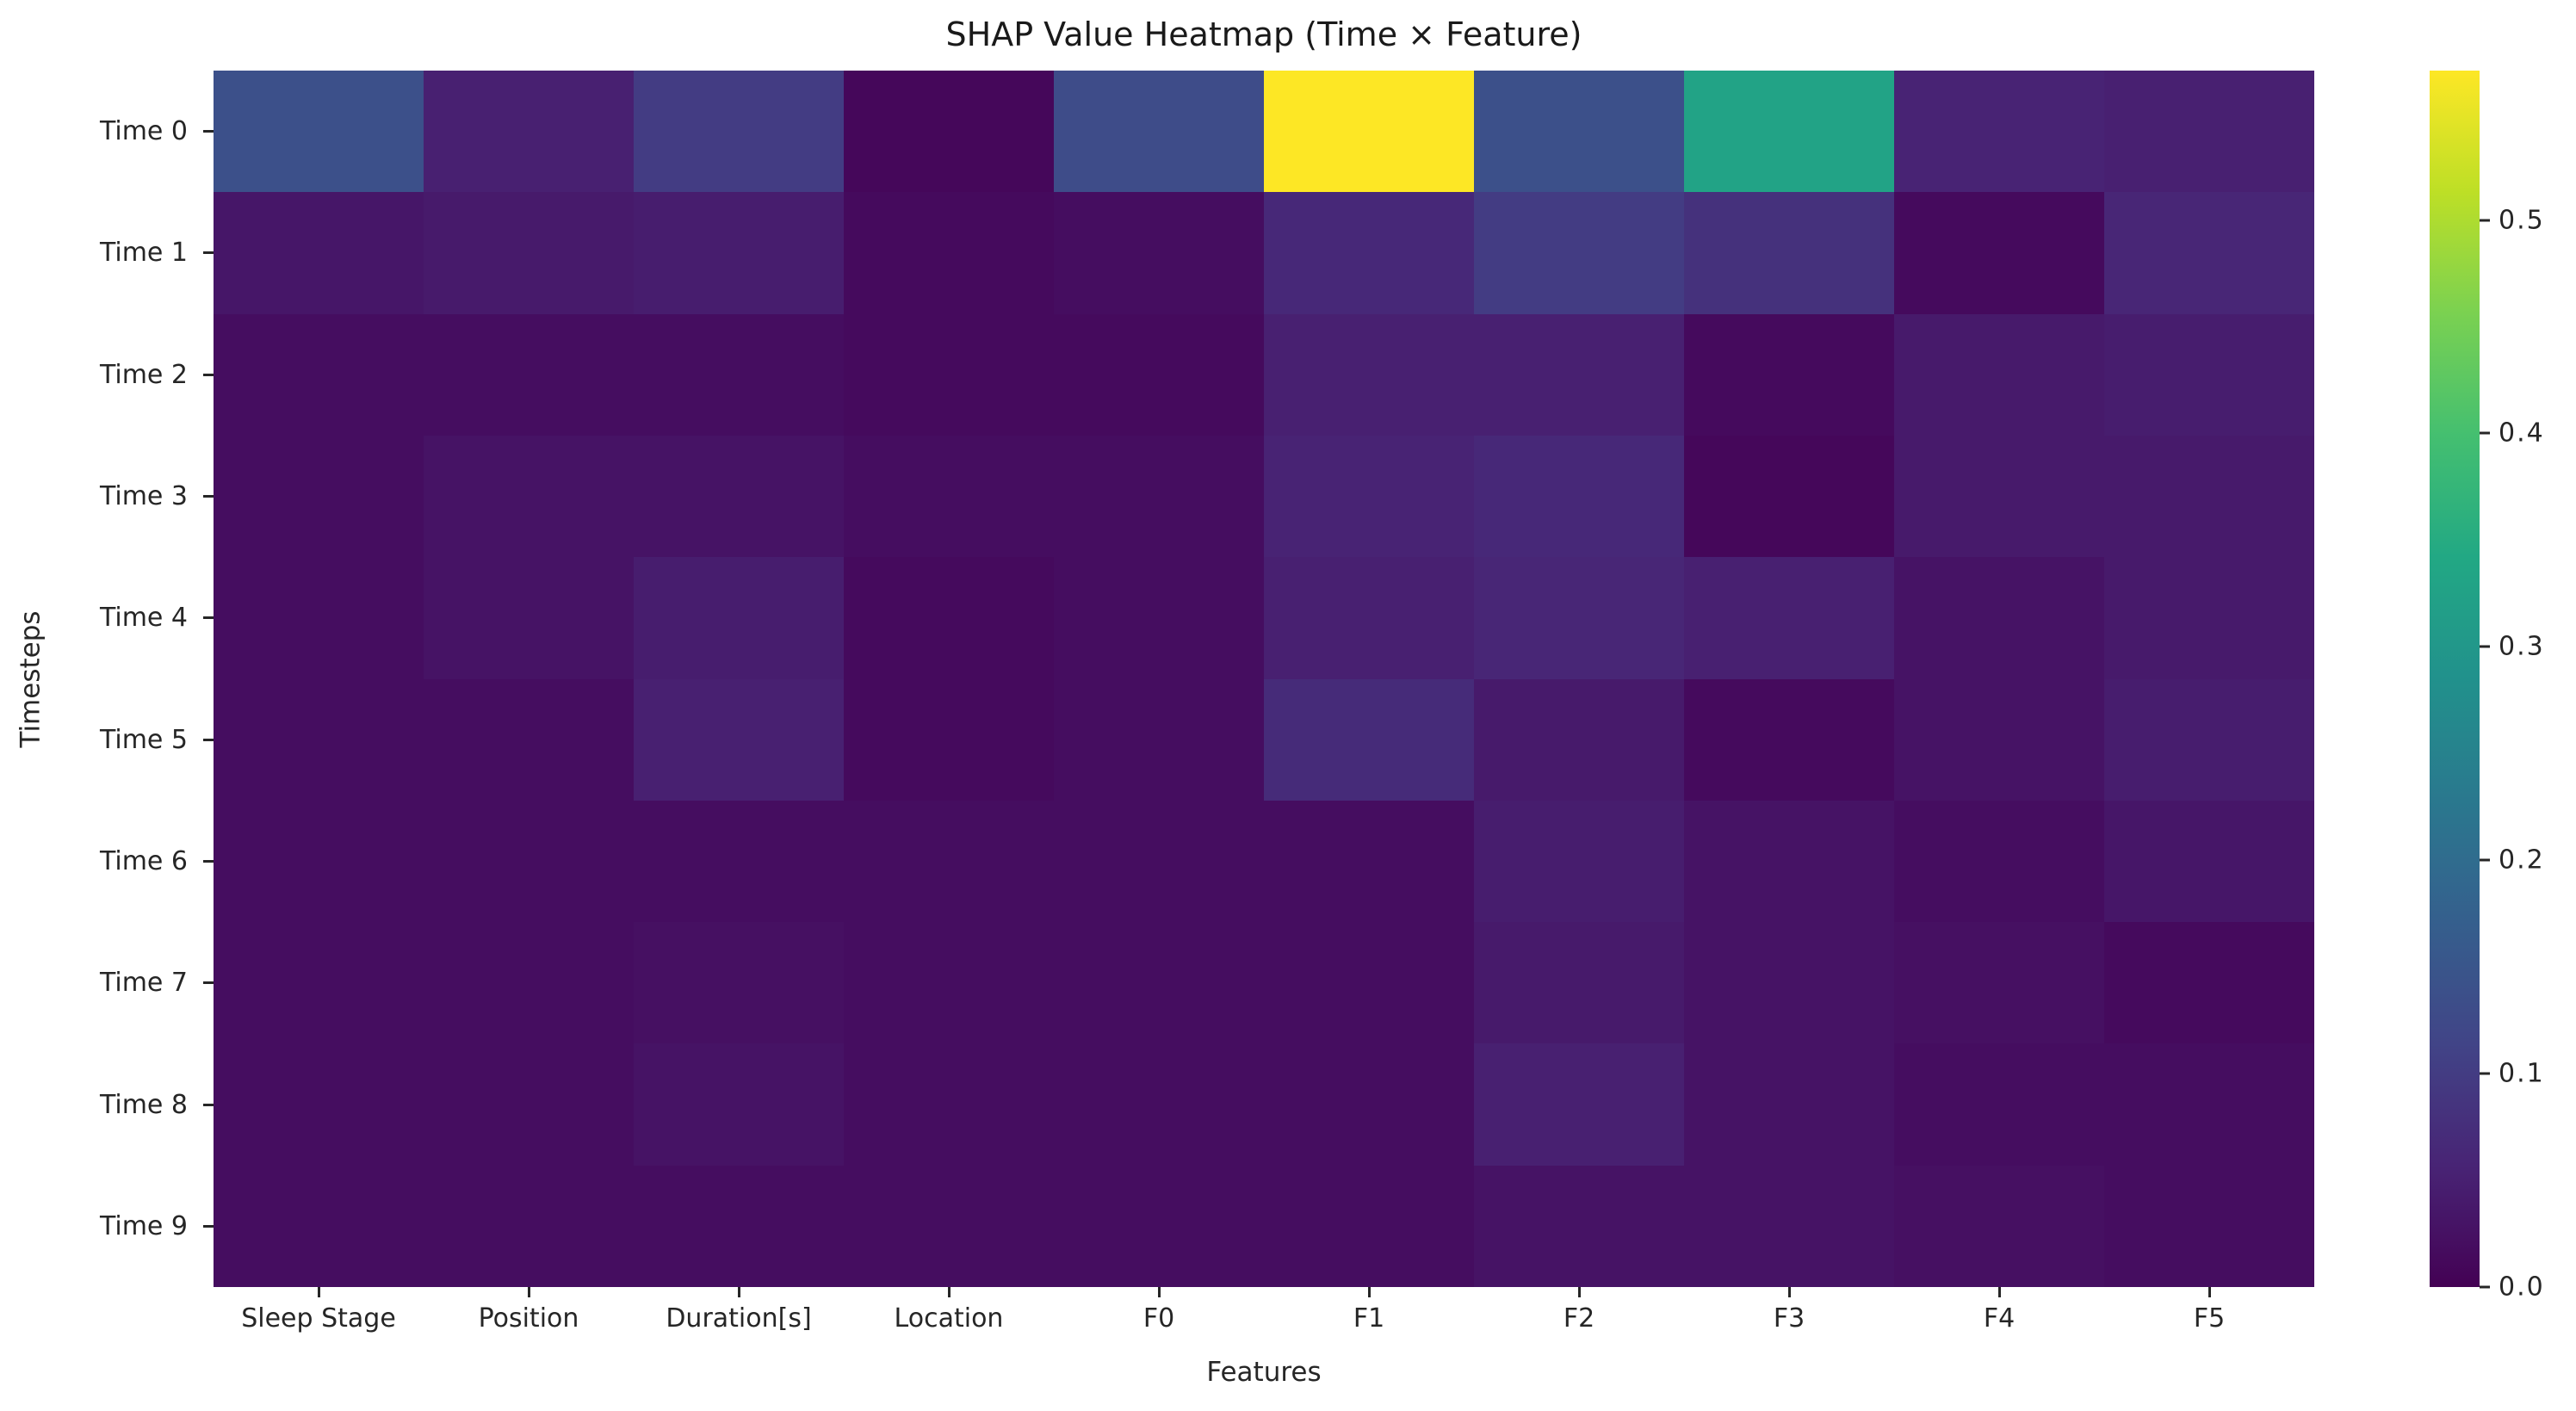 The image size is (2576, 1411). I want to click on colorbar-tick: 0.5, so click(2512, 220).